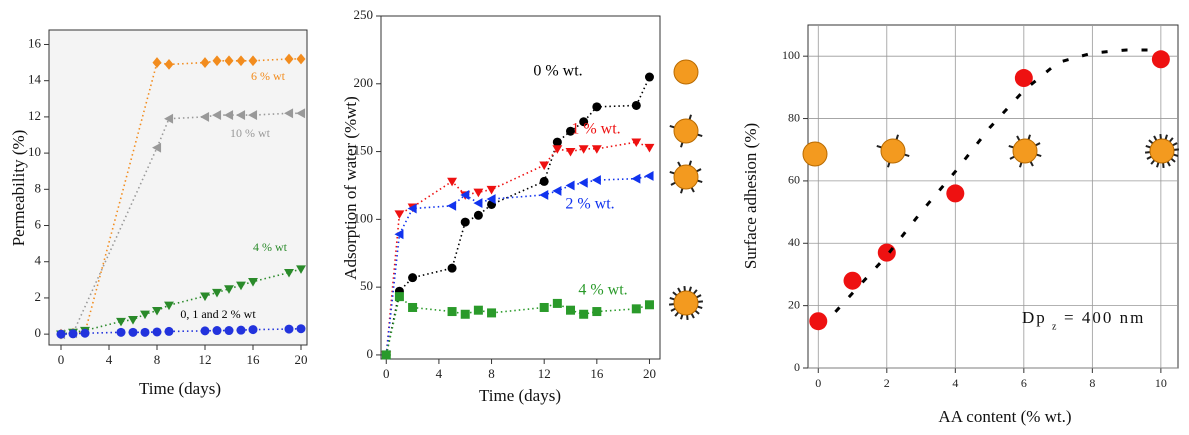 This screenshot has height=435, width=1189. I want to click on series-label: 6 % wt, so click(268, 76).